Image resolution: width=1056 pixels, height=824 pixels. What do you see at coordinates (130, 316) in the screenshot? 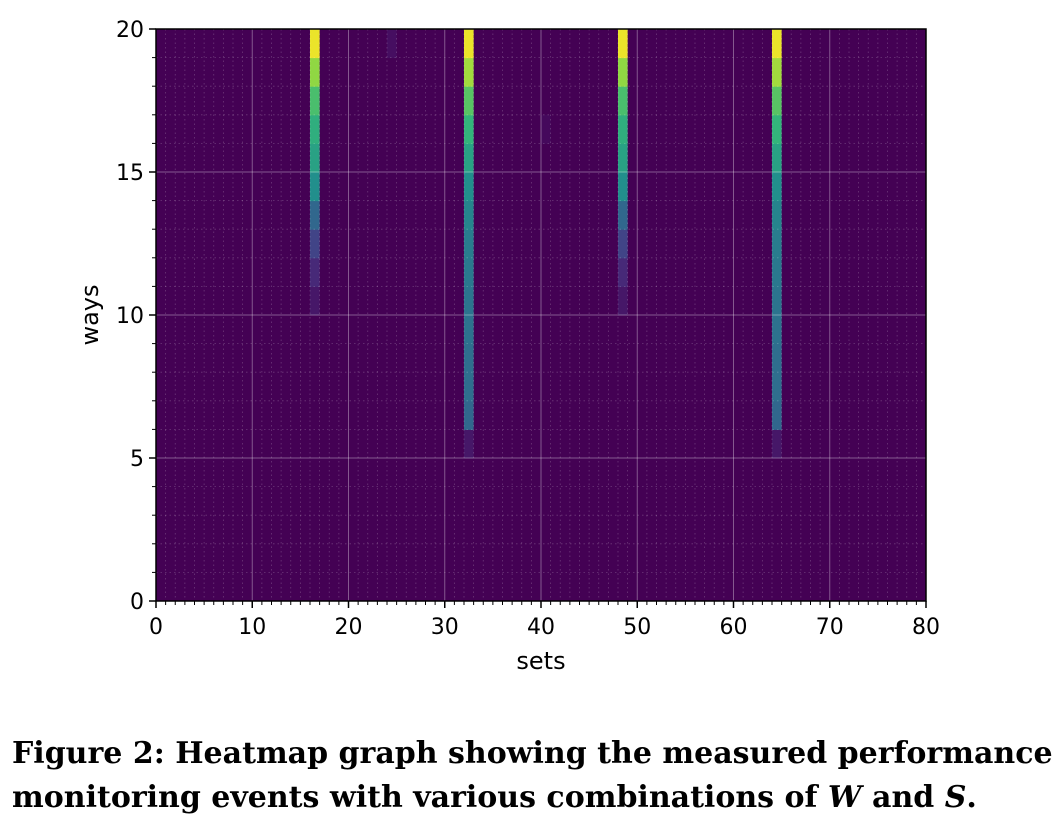
I see `y-tick-label: 10` at bounding box center [130, 316].